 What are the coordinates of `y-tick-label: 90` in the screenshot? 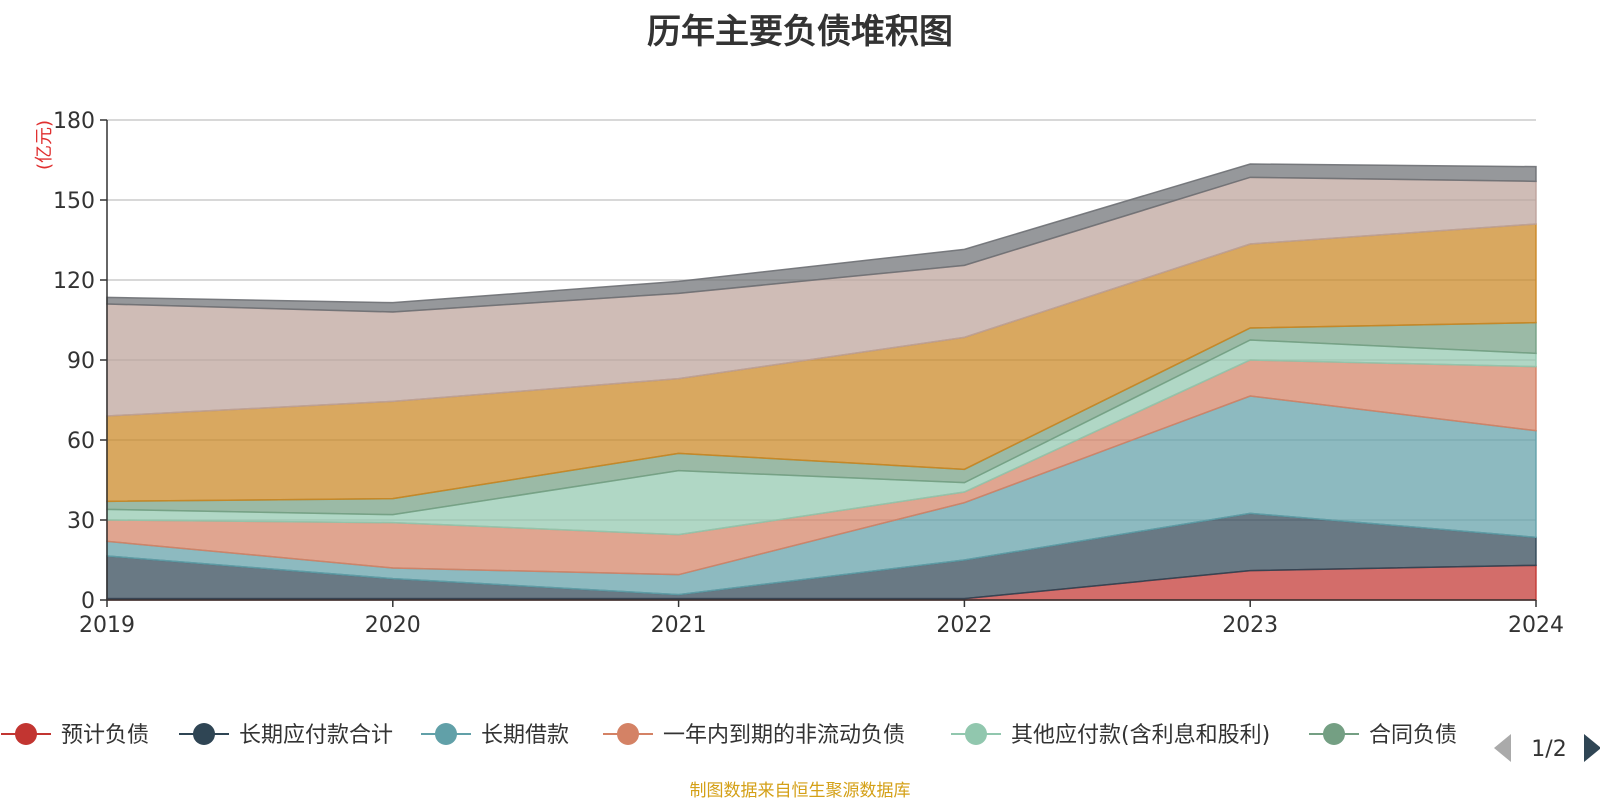 It's located at (81, 361).